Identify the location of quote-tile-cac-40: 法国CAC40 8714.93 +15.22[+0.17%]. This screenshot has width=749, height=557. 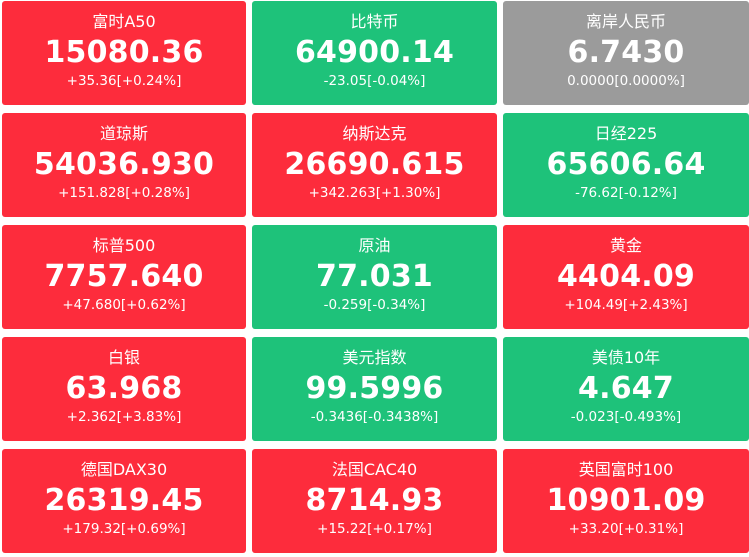
(374, 501).